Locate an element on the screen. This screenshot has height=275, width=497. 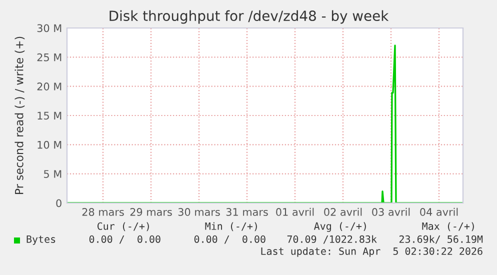
chart-title: Disk throughput for /dev/zd48 - by week is located at coordinates (249, 17).